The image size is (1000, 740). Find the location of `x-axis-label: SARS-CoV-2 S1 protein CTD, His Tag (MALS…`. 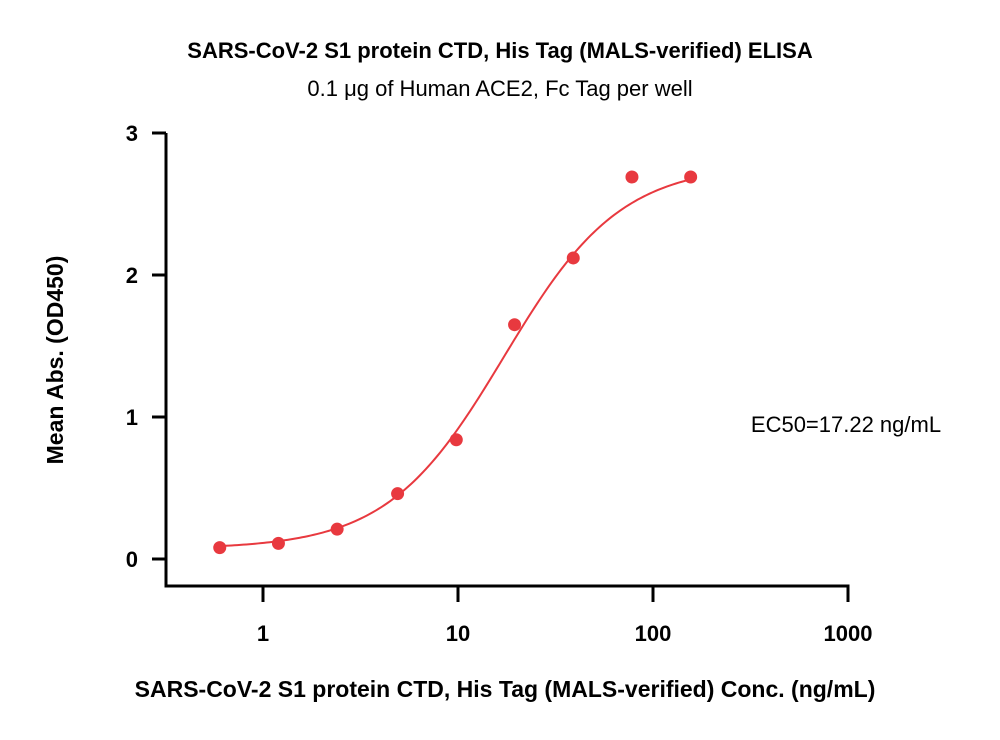

x-axis-label: SARS-CoV-2 S1 protein CTD, His Tag (MALS… is located at coordinates (505, 689).